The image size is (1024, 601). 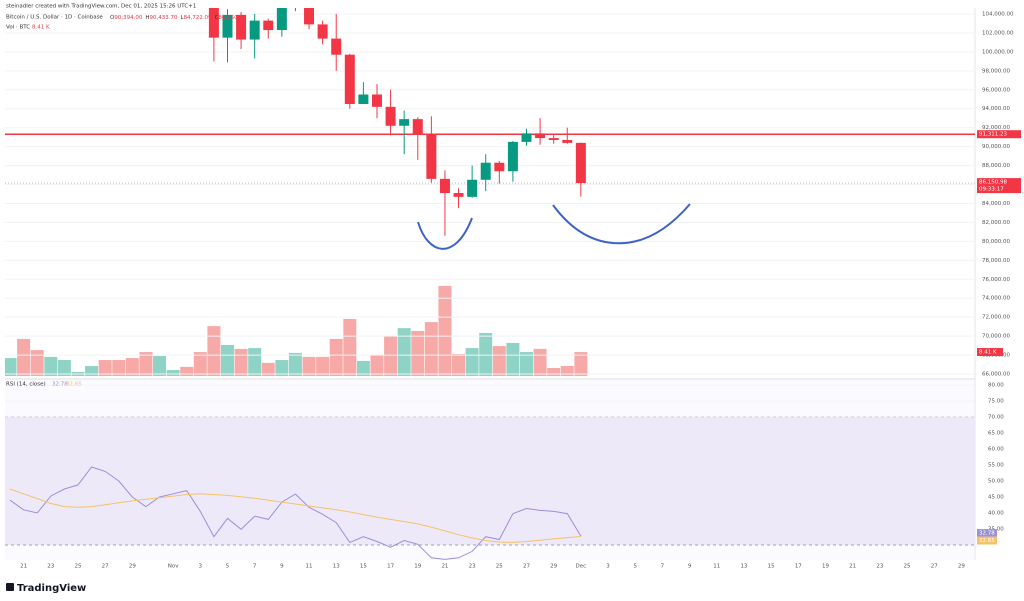 What do you see at coordinates (996, 386) in the screenshot?
I see `y-tick-label: 80.00` at bounding box center [996, 386].